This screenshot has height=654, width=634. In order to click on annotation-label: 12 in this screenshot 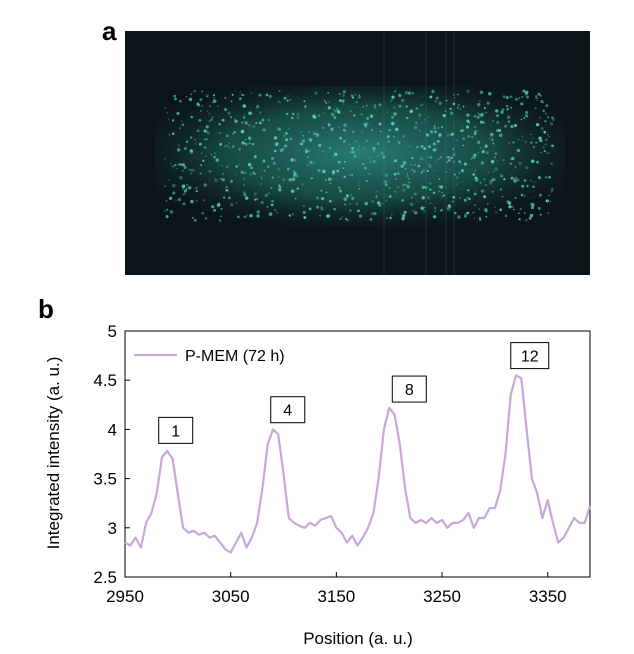, I will do `click(530, 357)`.